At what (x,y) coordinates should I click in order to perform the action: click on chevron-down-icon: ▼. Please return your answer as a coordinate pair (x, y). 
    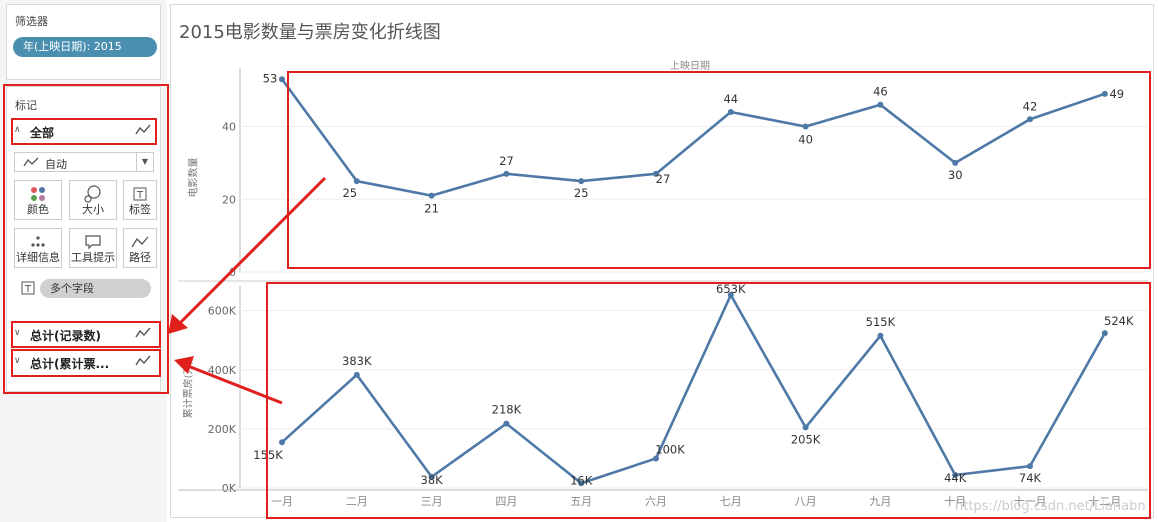
    Looking at the image, I should click on (144, 162).